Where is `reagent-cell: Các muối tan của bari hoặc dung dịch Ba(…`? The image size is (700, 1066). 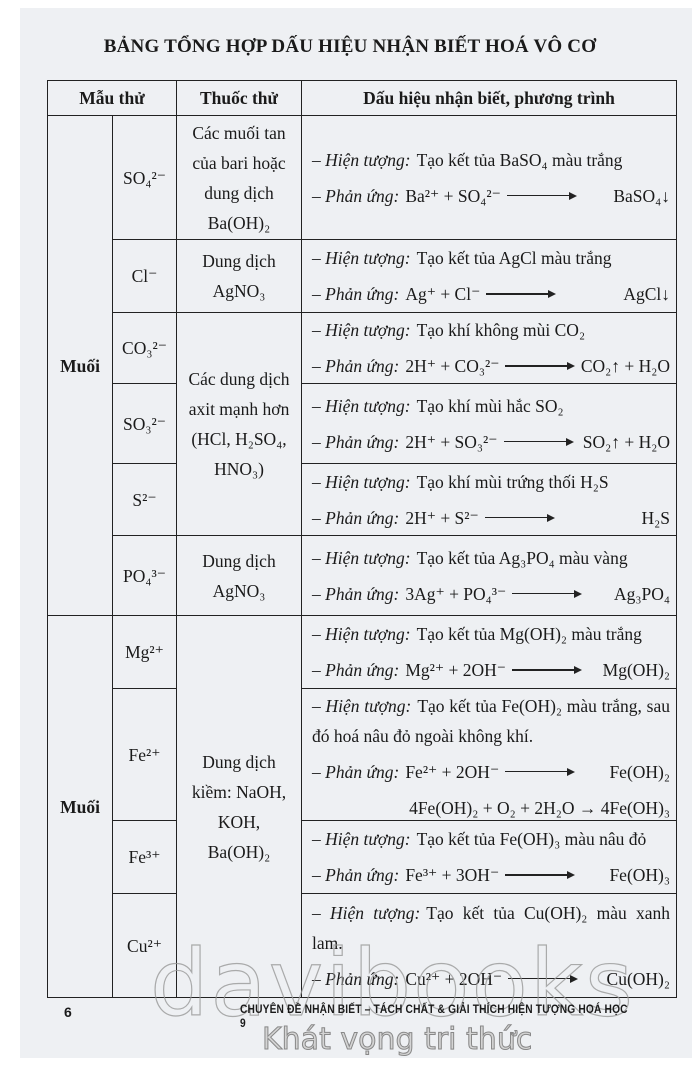
reagent-cell: Các muối tan của bari hoặc dung dịch Ba(… is located at coordinates (239, 177).